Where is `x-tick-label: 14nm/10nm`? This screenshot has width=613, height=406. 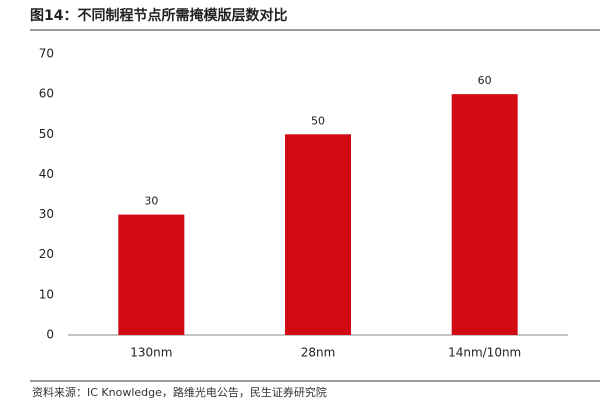 x-tick-label: 14nm/10nm is located at coordinates (484, 353).